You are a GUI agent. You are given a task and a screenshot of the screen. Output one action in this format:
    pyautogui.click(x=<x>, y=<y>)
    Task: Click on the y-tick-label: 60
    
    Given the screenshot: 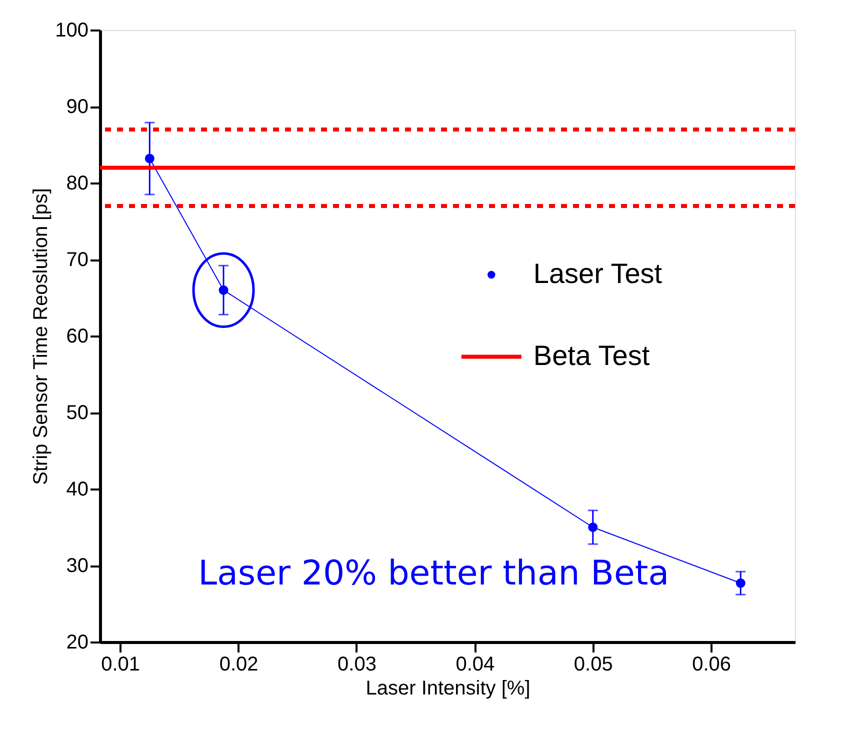 What is the action you would take?
    pyautogui.click(x=77, y=337)
    